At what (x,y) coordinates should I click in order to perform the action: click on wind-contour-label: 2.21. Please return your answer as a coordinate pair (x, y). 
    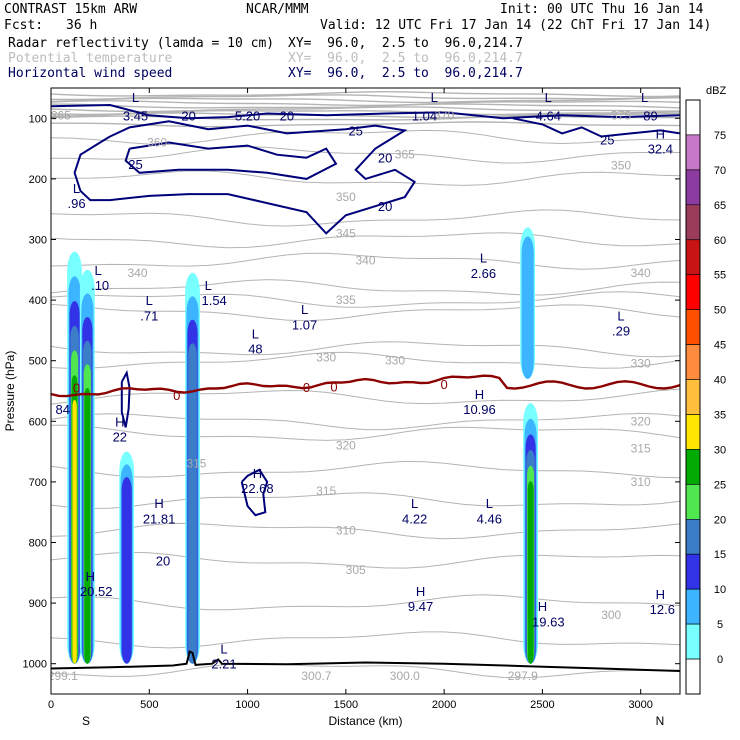
    Looking at the image, I should click on (223, 664).